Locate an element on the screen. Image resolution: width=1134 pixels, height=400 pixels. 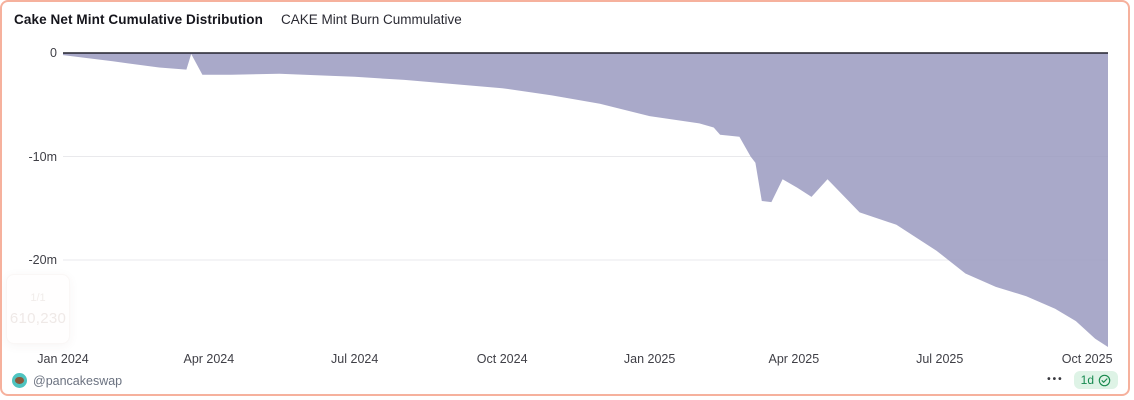
pancakeswap-avatar-icon is located at coordinates (19, 380).